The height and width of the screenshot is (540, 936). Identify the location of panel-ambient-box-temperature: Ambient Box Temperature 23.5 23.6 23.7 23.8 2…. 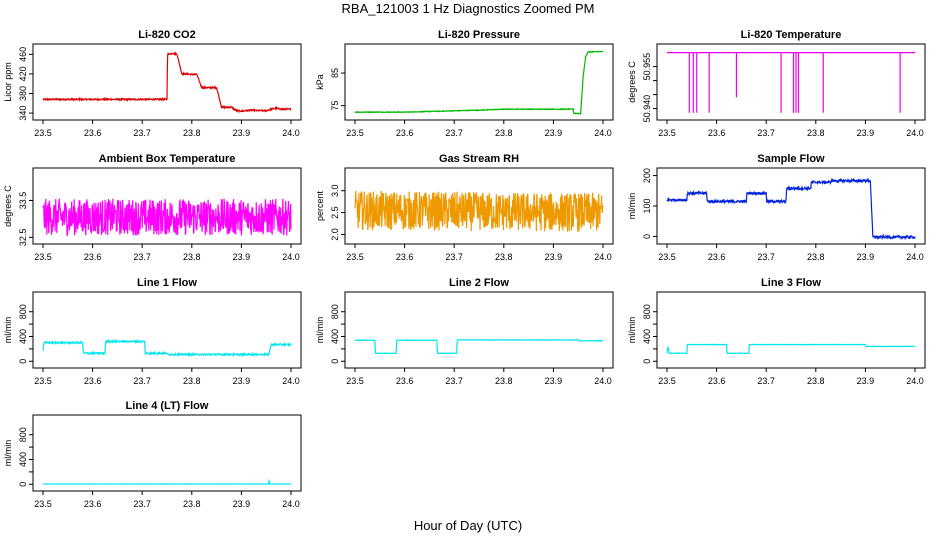
(152, 207).